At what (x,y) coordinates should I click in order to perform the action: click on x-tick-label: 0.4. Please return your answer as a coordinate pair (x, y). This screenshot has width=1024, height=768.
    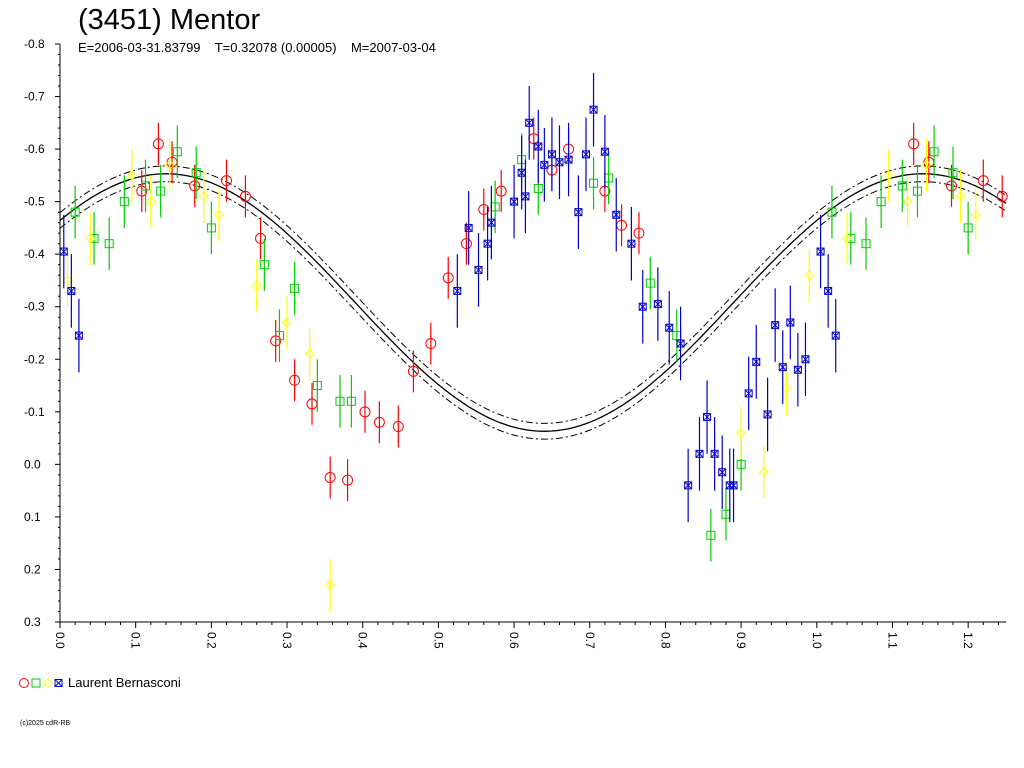
    Looking at the image, I should click on (363, 640).